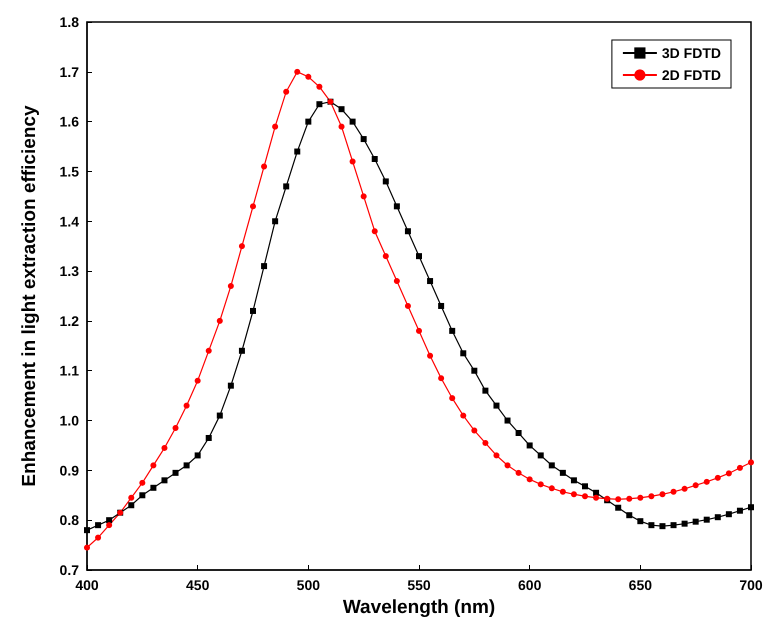 Image resolution: width=771 pixels, height=630 pixels. I want to click on y-tick-label: 0.7, so click(70, 570).